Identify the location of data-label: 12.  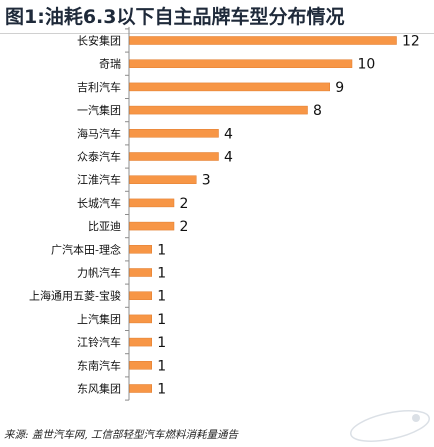
(411, 42).